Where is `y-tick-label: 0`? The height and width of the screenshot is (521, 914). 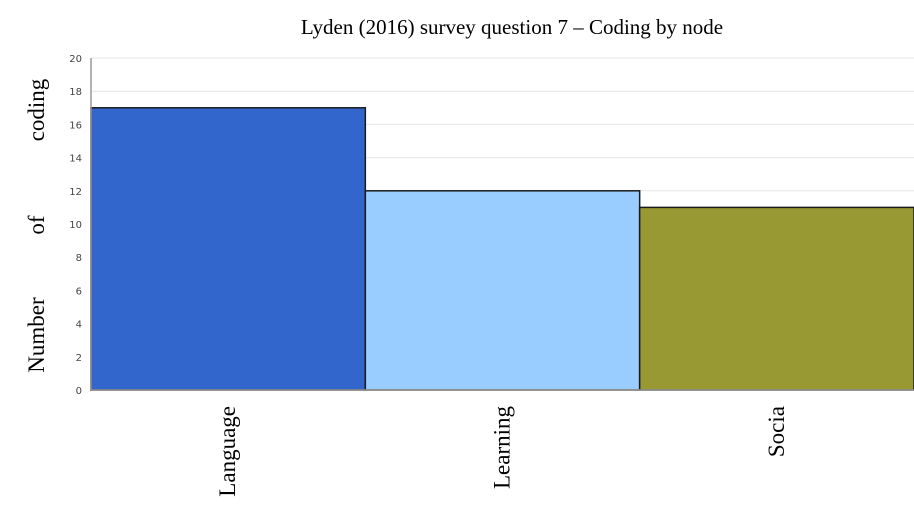 y-tick-label: 0 is located at coordinates (79, 391).